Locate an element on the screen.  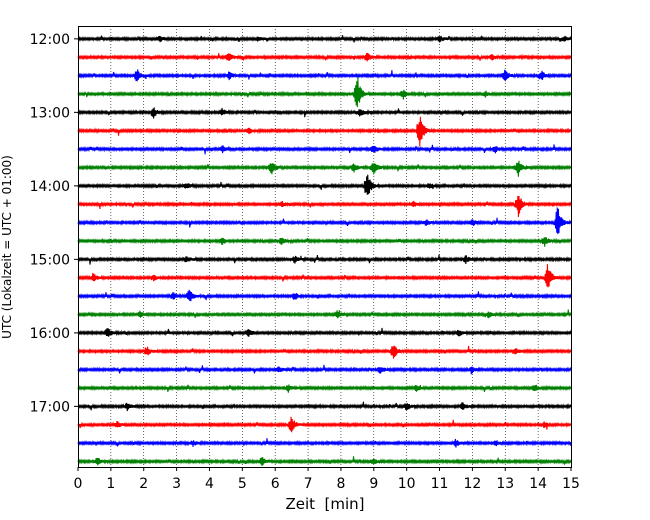
x-tick-label: 3 is located at coordinates (176, 484).